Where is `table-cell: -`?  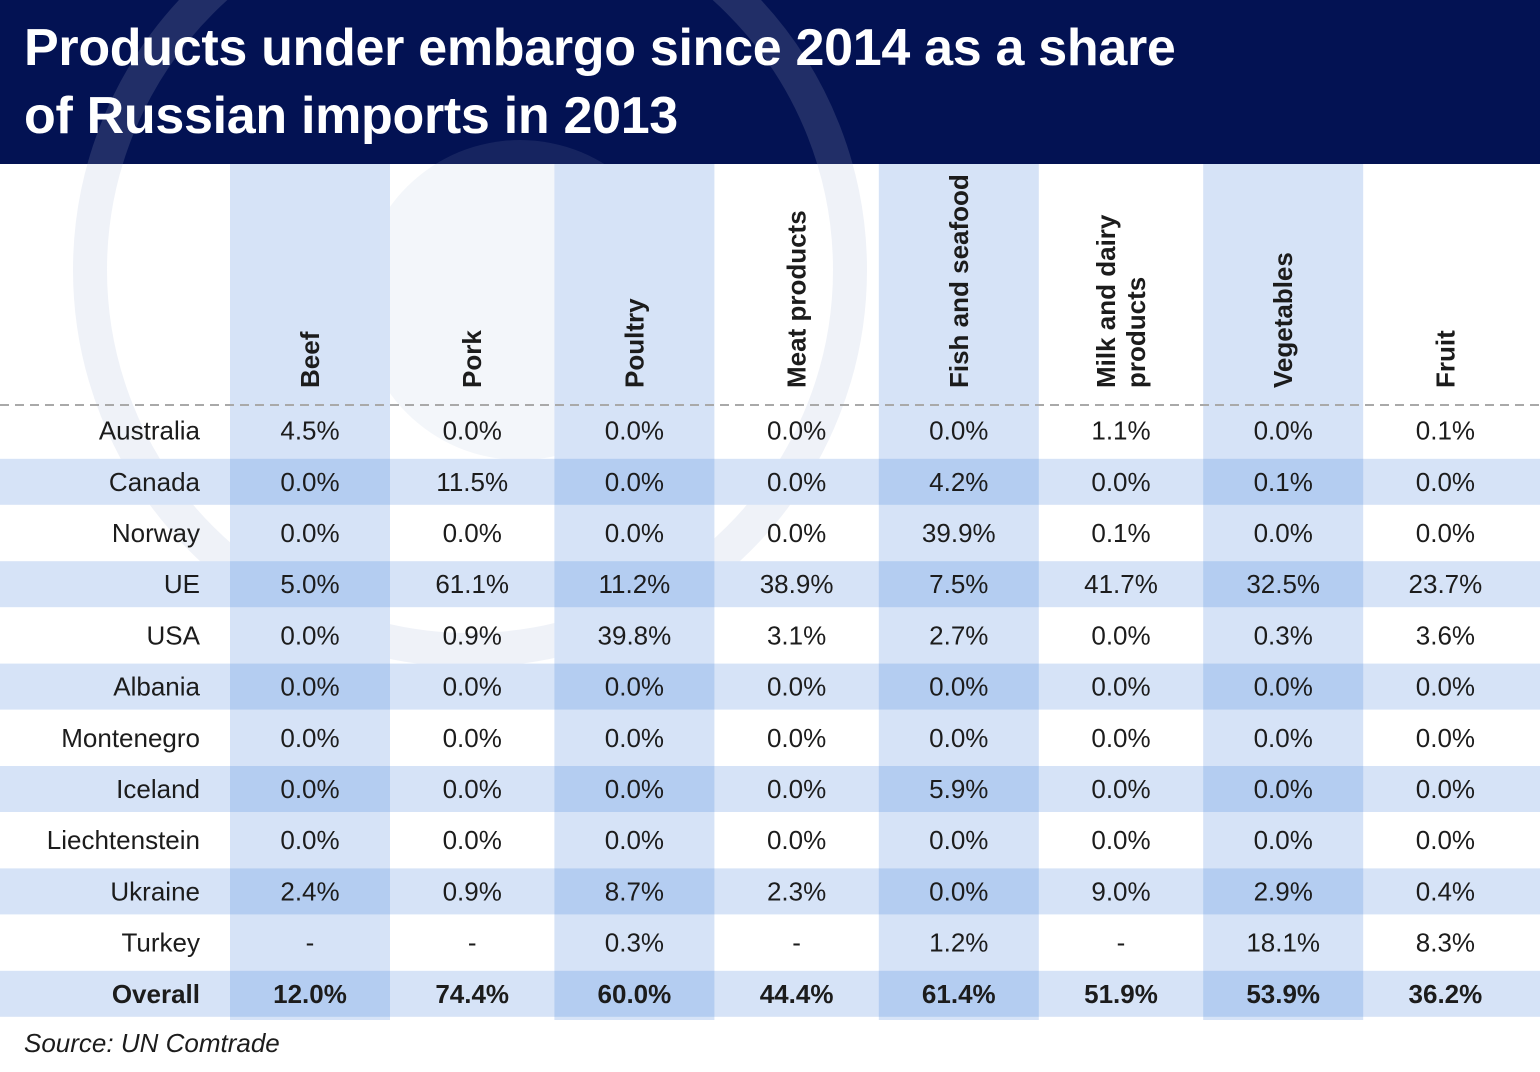
table-cell: - is located at coordinates (472, 943).